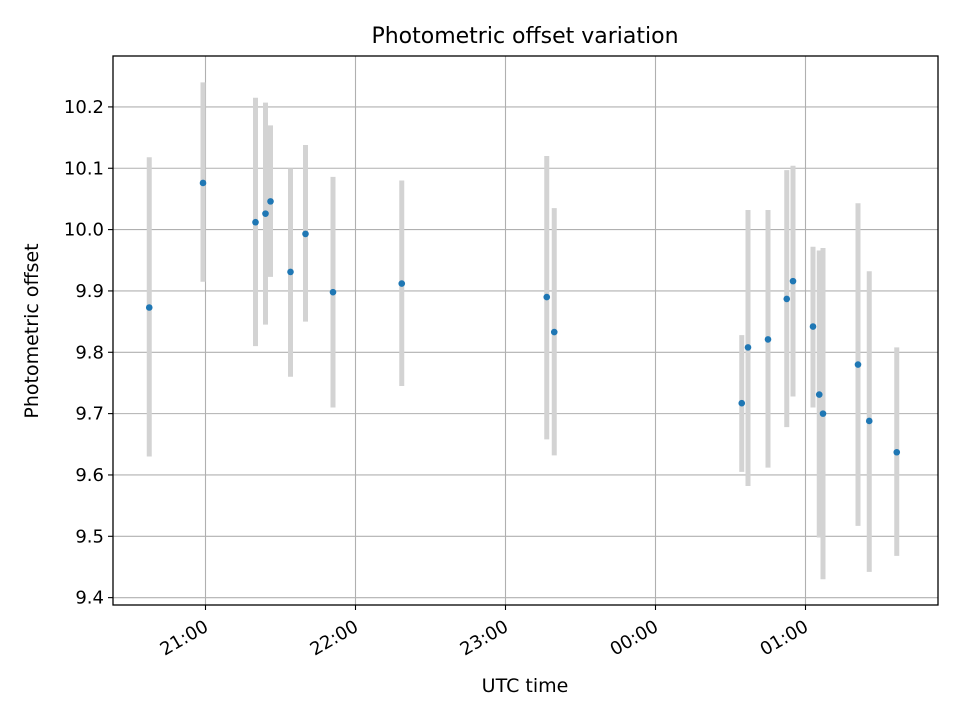 The width and height of the screenshot is (960, 720). I want to click on y-axis-label: Photometric offset, so click(32, 330).